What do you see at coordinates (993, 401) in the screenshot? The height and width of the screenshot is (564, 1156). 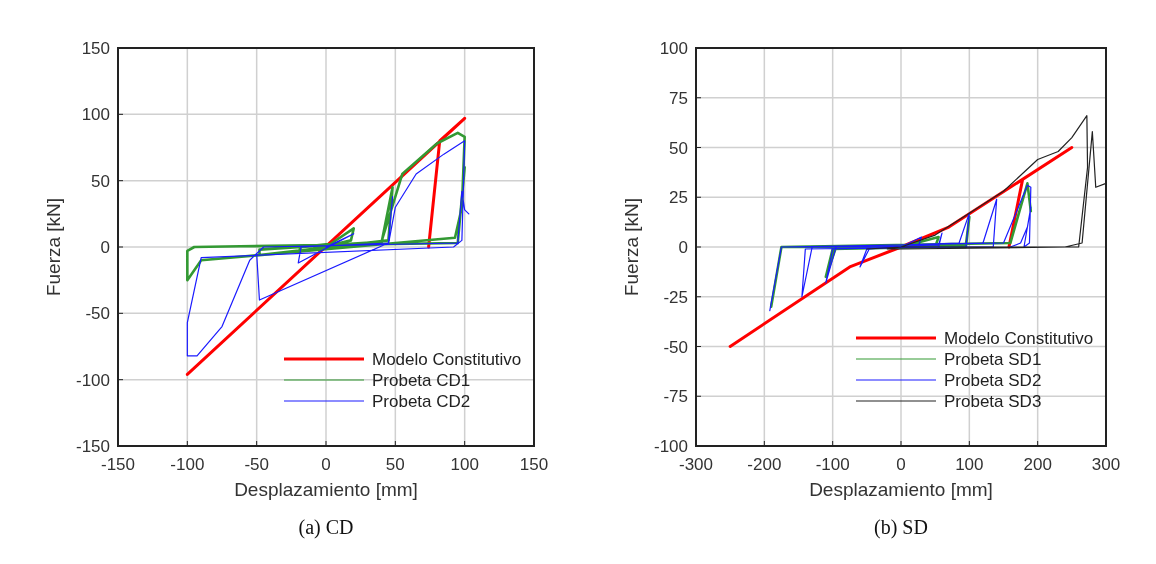 I see `legend-label: Probeta SD3` at bounding box center [993, 401].